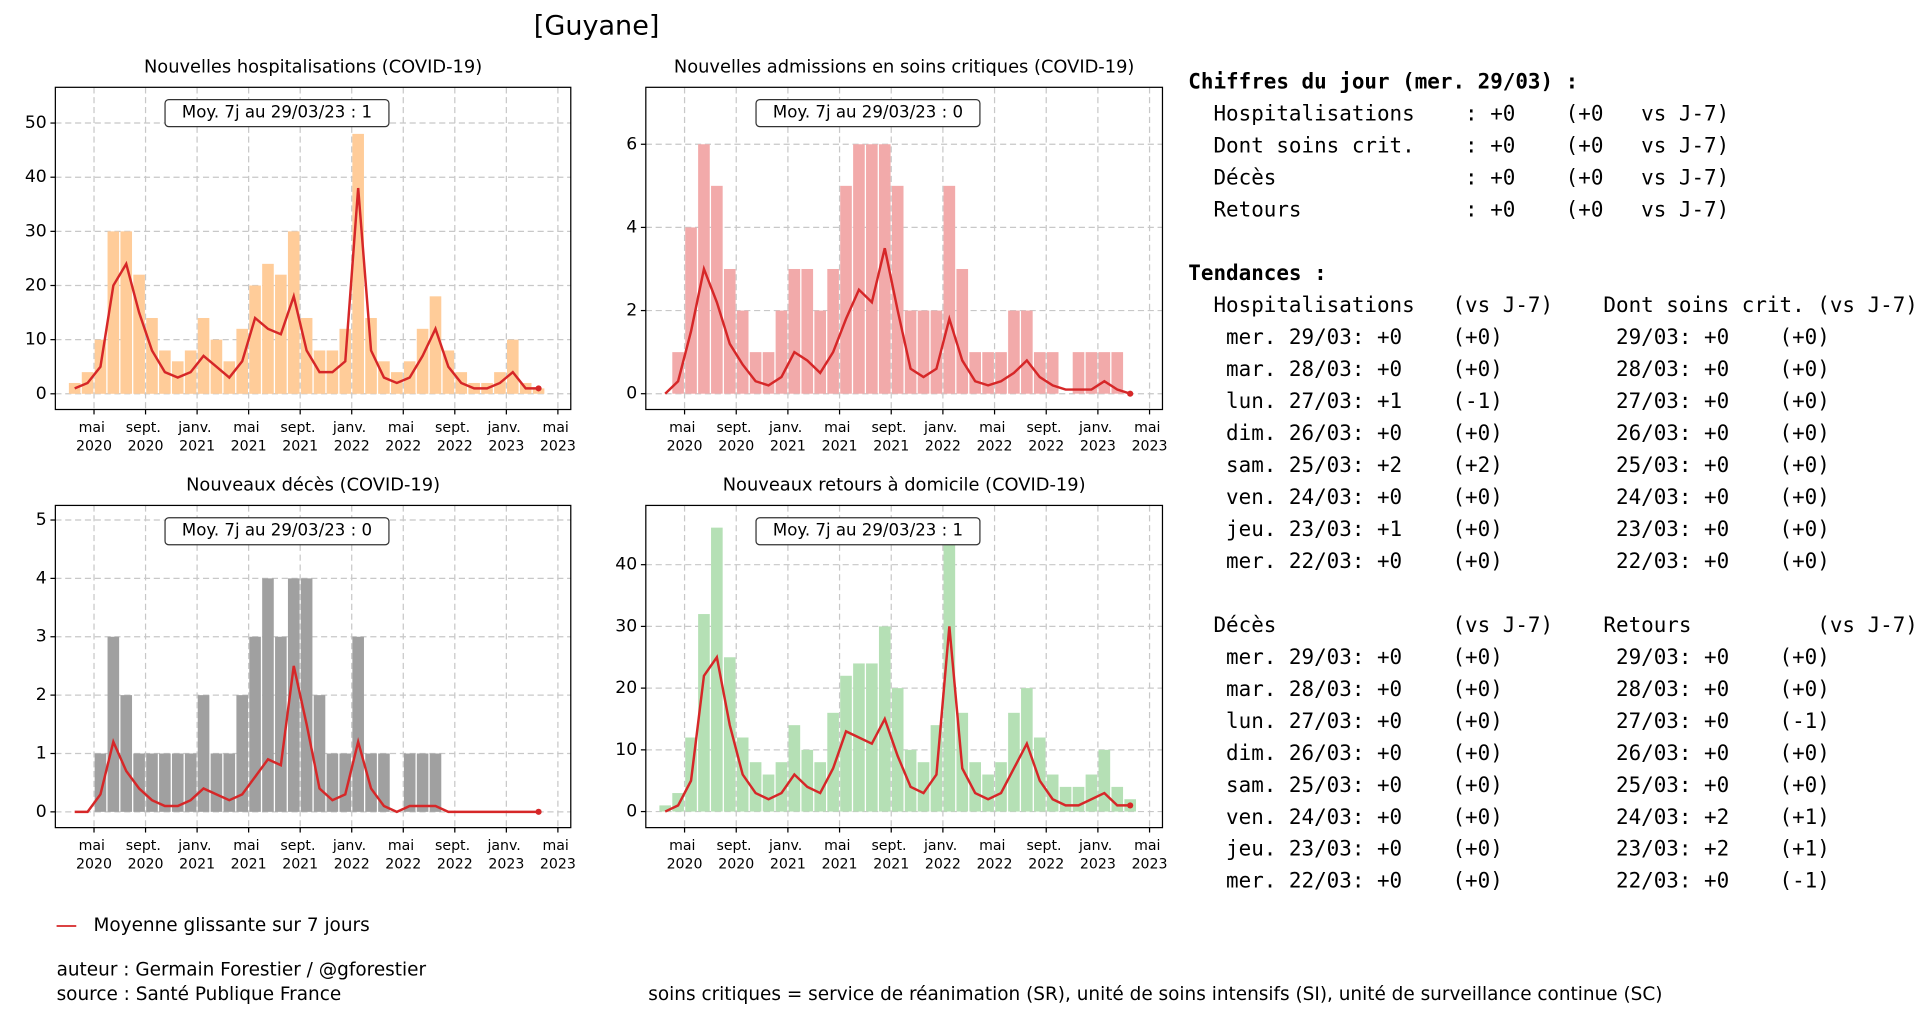  Describe the element at coordinates (242, 969) in the screenshot. I see `author: auteur : Germain Forestier / @gforestier` at that location.